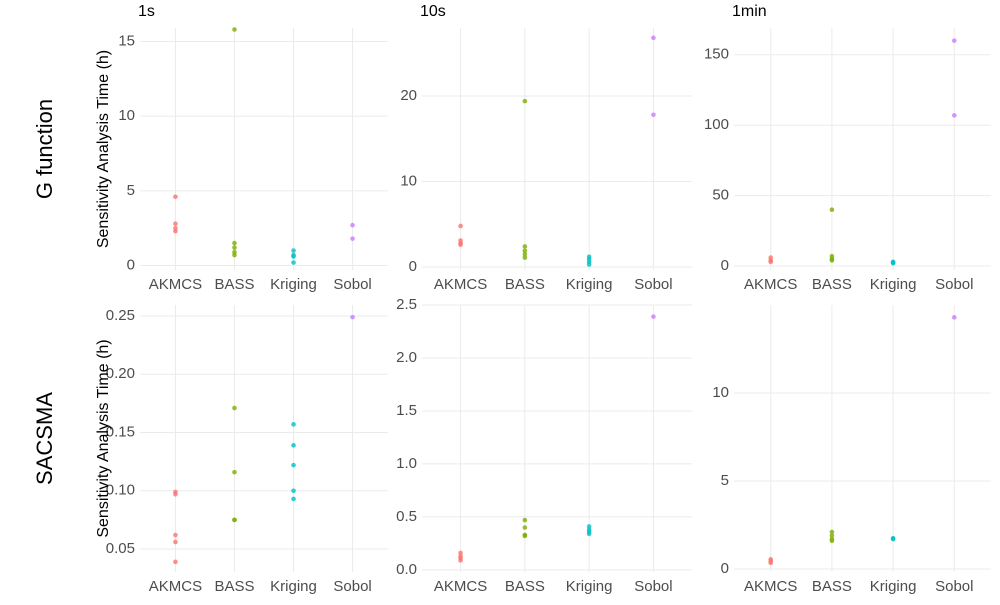  Describe the element at coordinates (44, 149) in the screenshot. I see `row-label: G function` at that location.